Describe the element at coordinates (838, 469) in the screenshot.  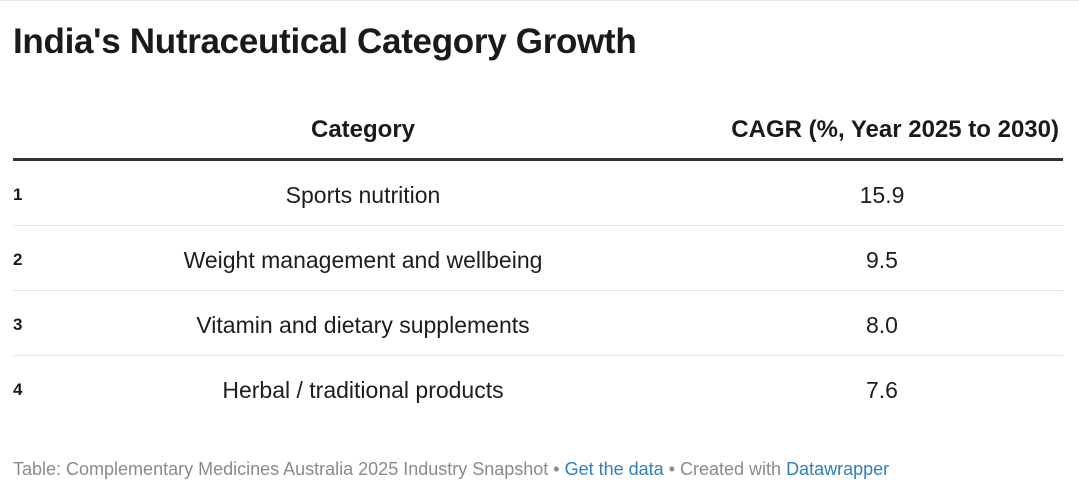
I see `datawrapper-link: Datawrapper` at that location.